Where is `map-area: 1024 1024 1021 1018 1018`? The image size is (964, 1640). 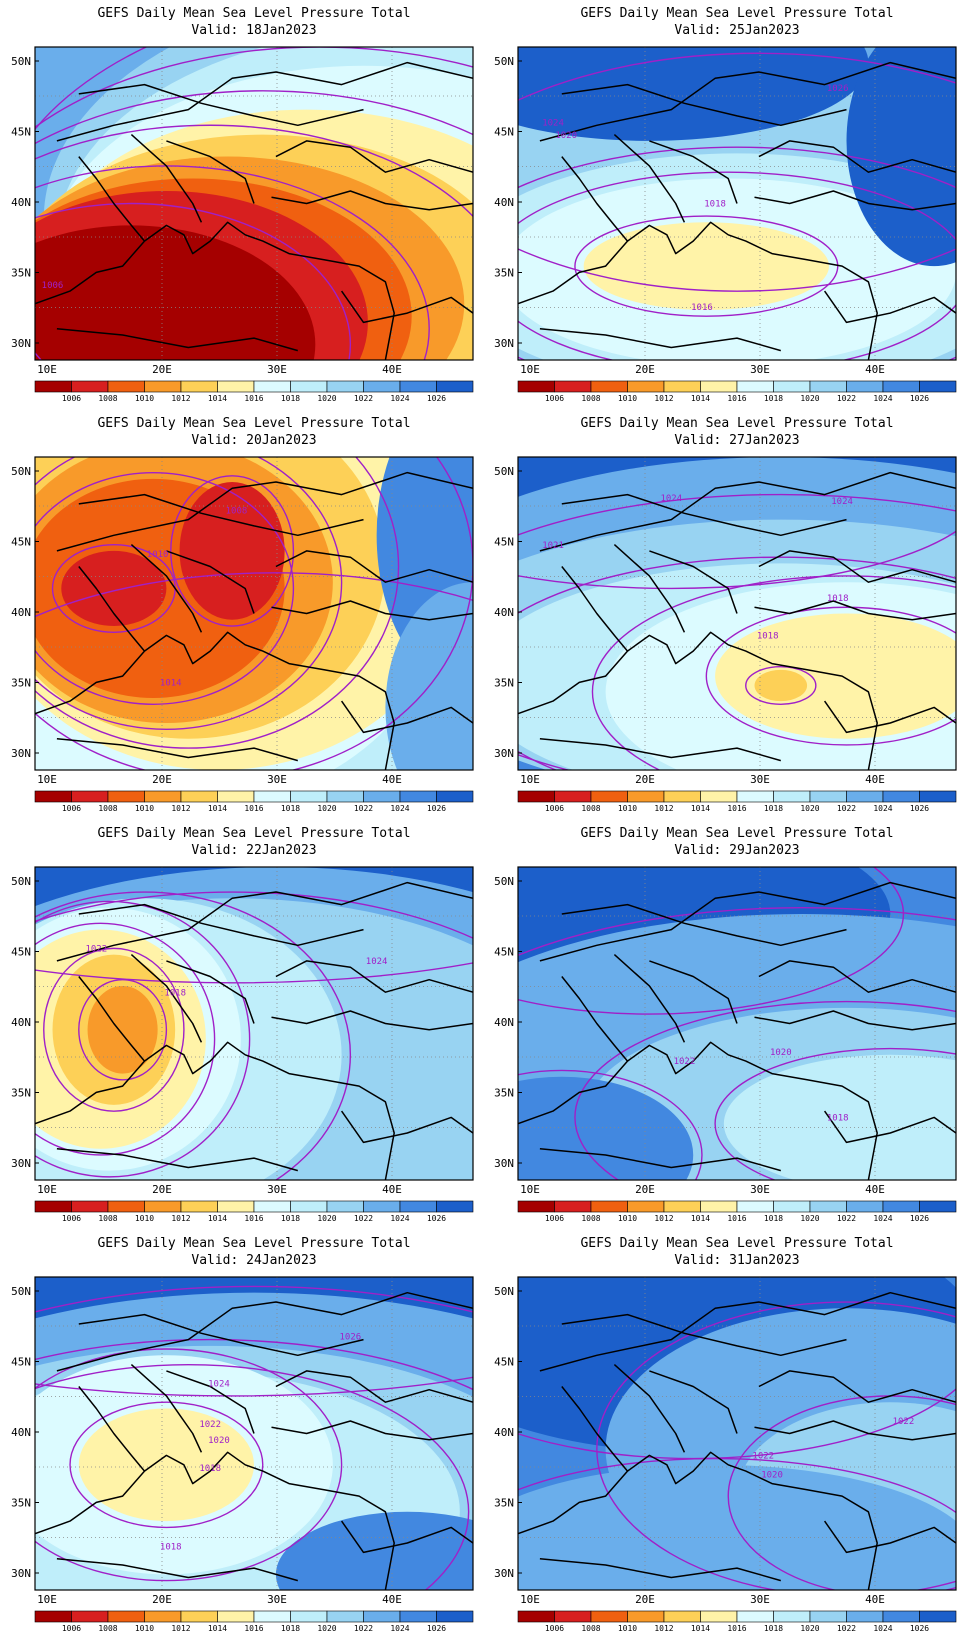 map-area: 1024 1024 1021 1018 1018 is located at coordinates (737, 613).